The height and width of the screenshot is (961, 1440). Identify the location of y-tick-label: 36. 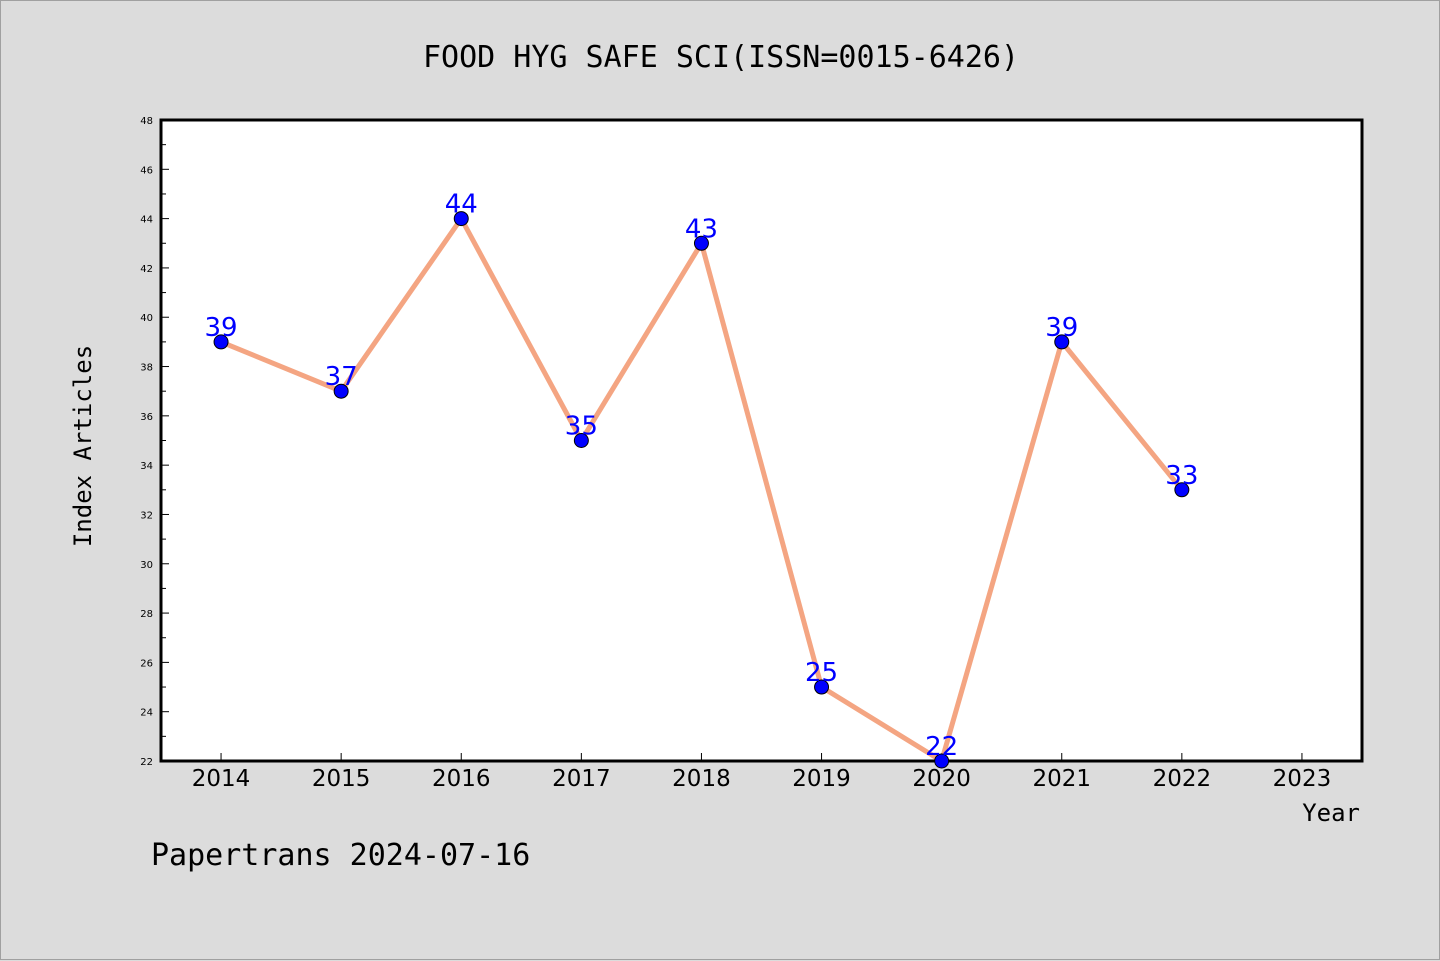
(146, 417).